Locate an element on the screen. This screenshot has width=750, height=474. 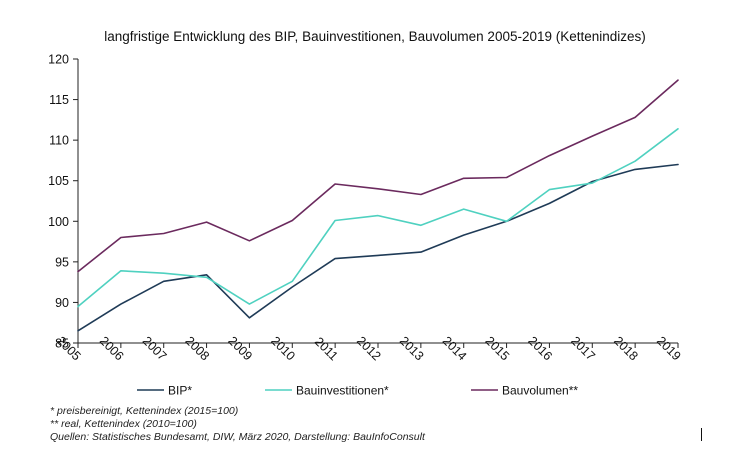
legend-label-1: BIP* is located at coordinates (180, 391).